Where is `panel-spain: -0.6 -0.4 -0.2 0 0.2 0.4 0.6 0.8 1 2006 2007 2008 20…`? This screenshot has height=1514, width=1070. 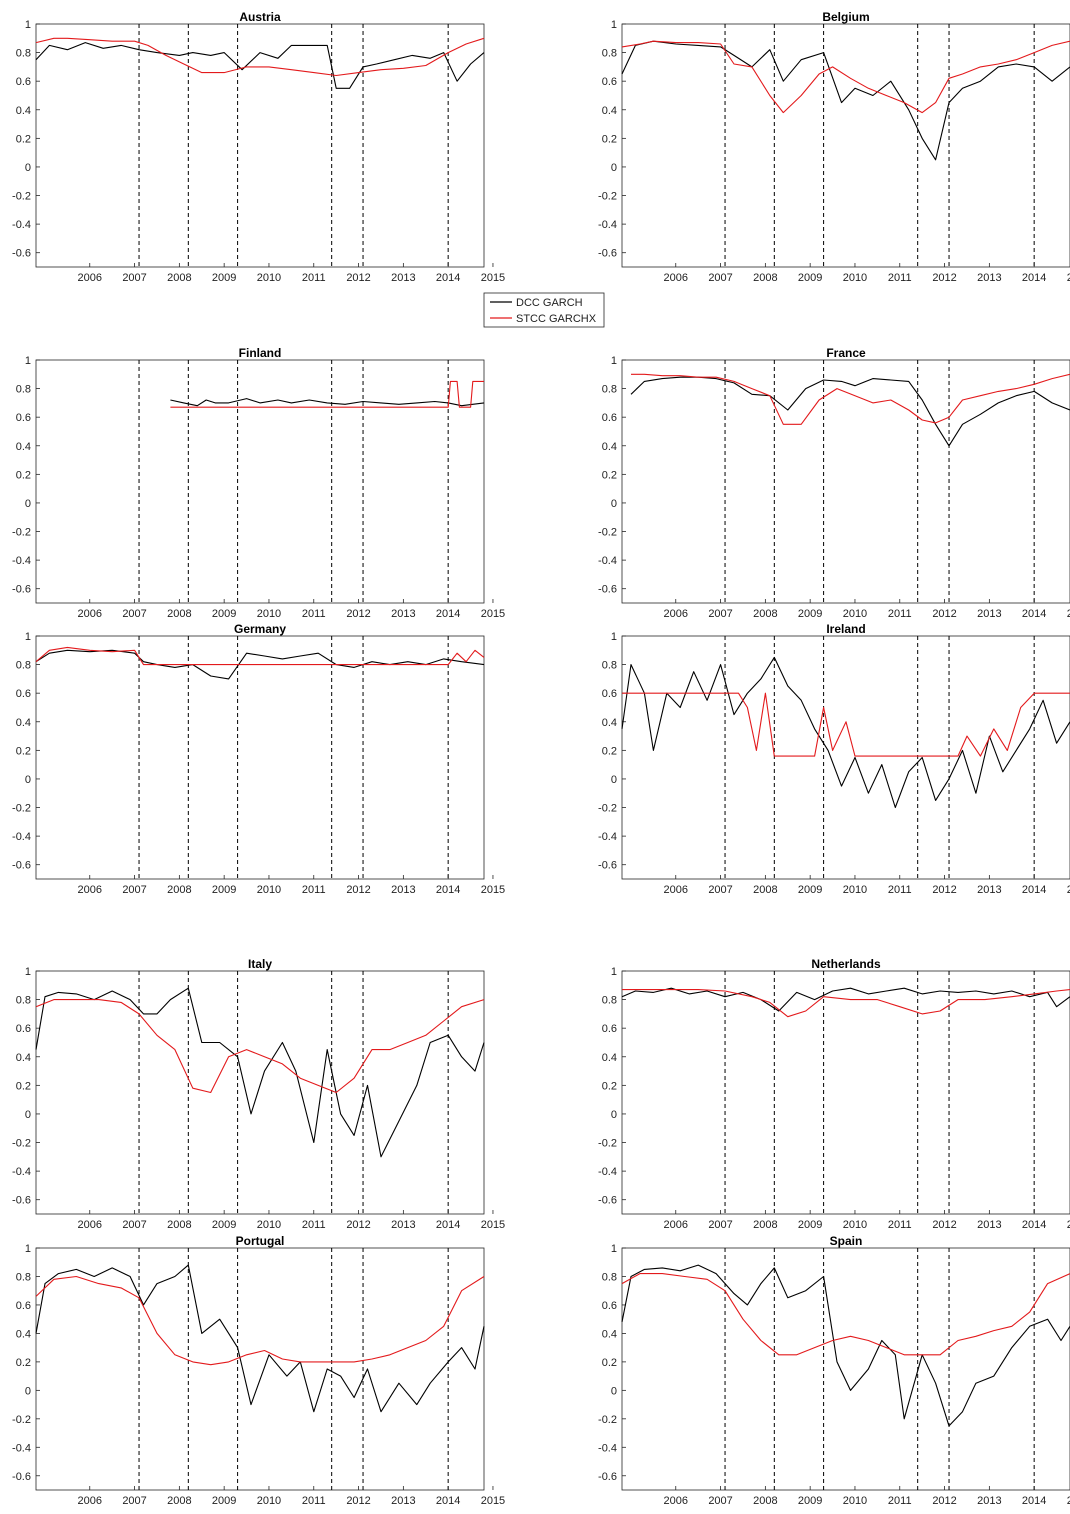
panel-spain: -0.6 -0.4 -0.2 0 0.2 0.4 0.6 0.8 1 2006 2007 2008 20… is located at coordinates (834, 1370).